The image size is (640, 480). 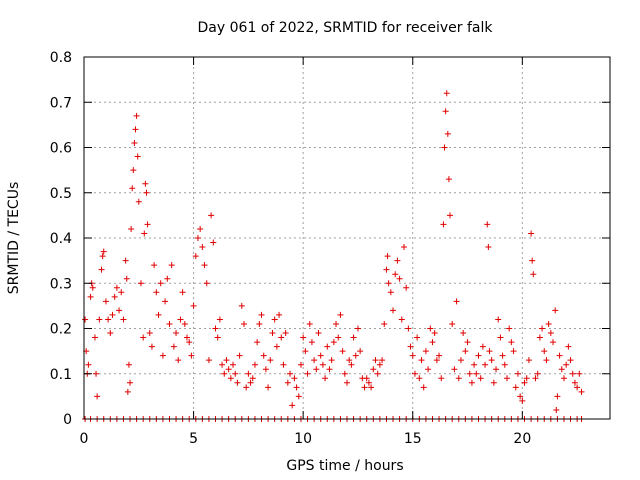 I want to click on x-tick-label: 10, so click(x=303, y=439).